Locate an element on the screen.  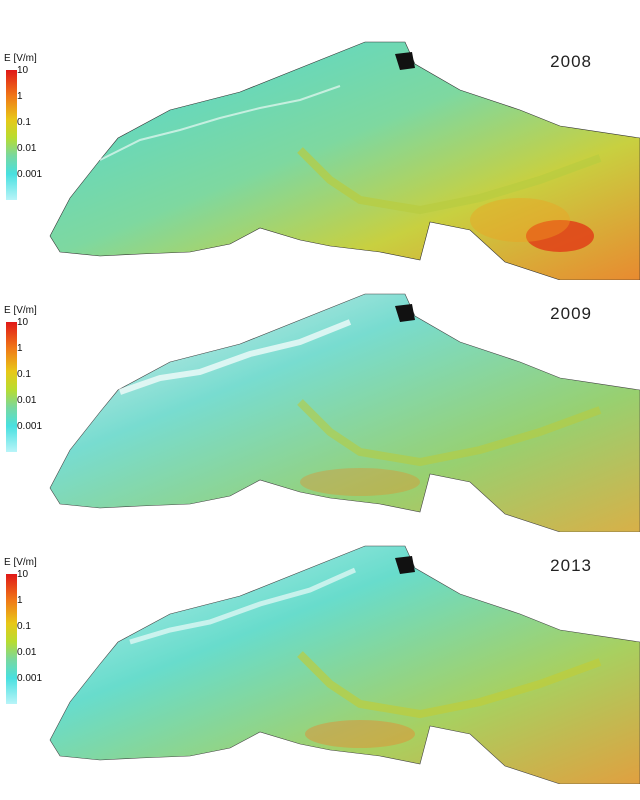
hotspot is located at coordinates (560, 236).